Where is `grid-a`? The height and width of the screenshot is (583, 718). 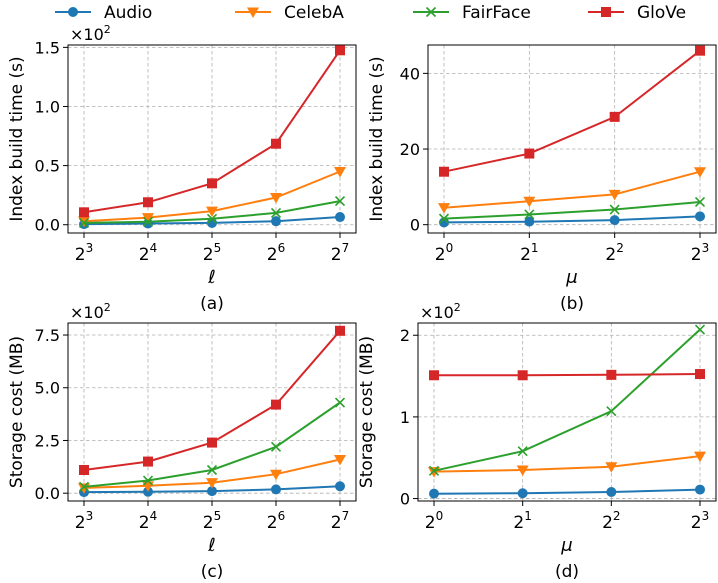
grid-a is located at coordinates (212, 139).